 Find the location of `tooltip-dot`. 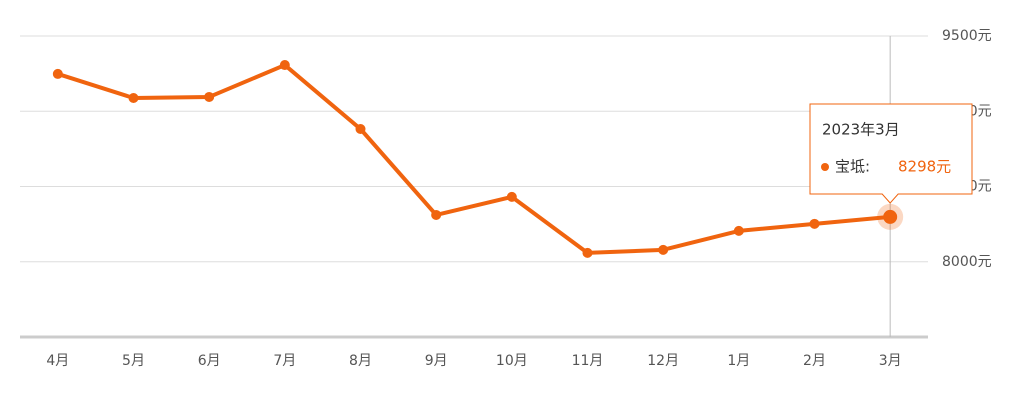

tooltip-dot is located at coordinates (825, 167).